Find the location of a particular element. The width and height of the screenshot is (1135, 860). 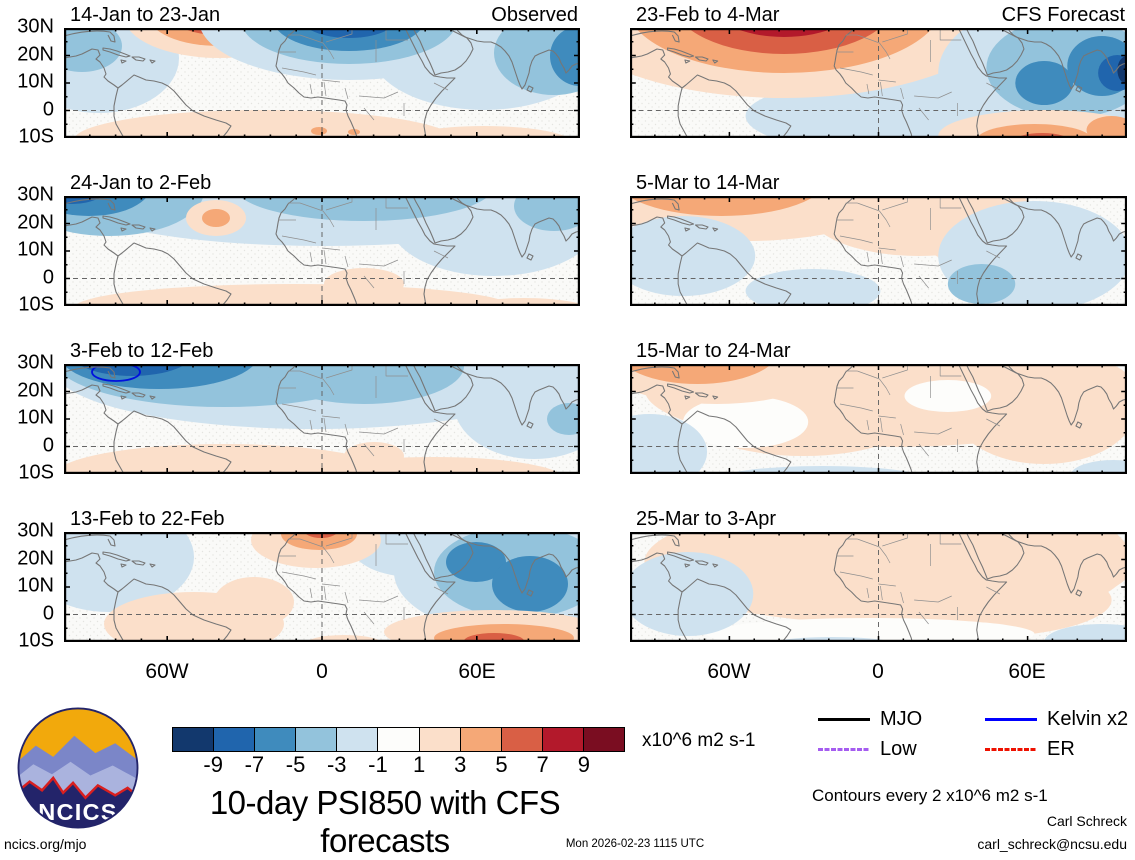

panel-observed-4: 13-Feb to 22-Feb is located at coordinates (322, 575).